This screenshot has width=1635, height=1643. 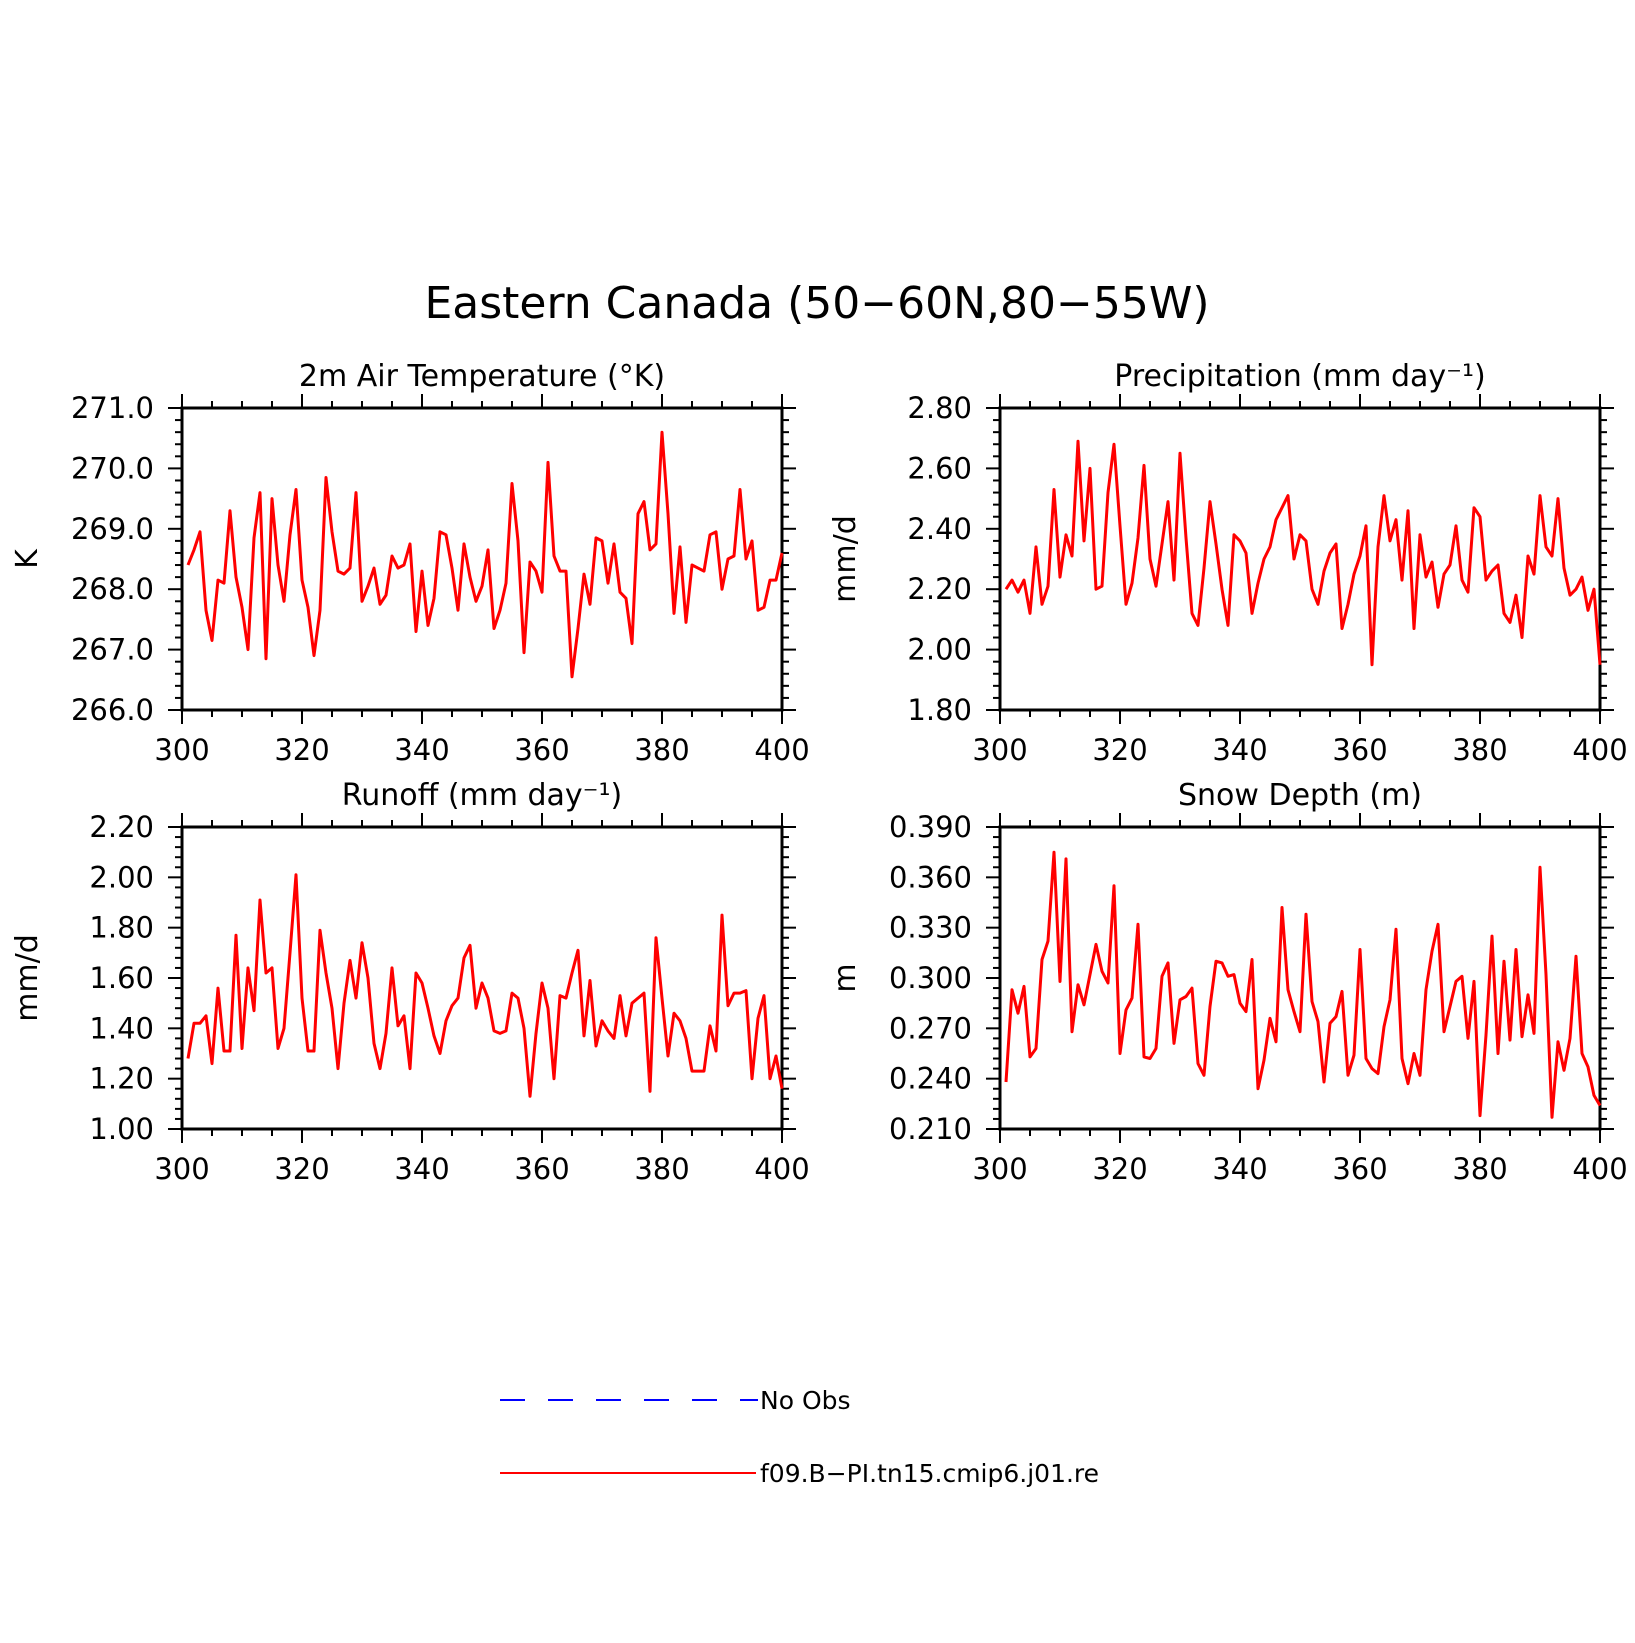 What do you see at coordinates (930, 928) in the screenshot?
I see `y-tick-label: 0.330` at bounding box center [930, 928].